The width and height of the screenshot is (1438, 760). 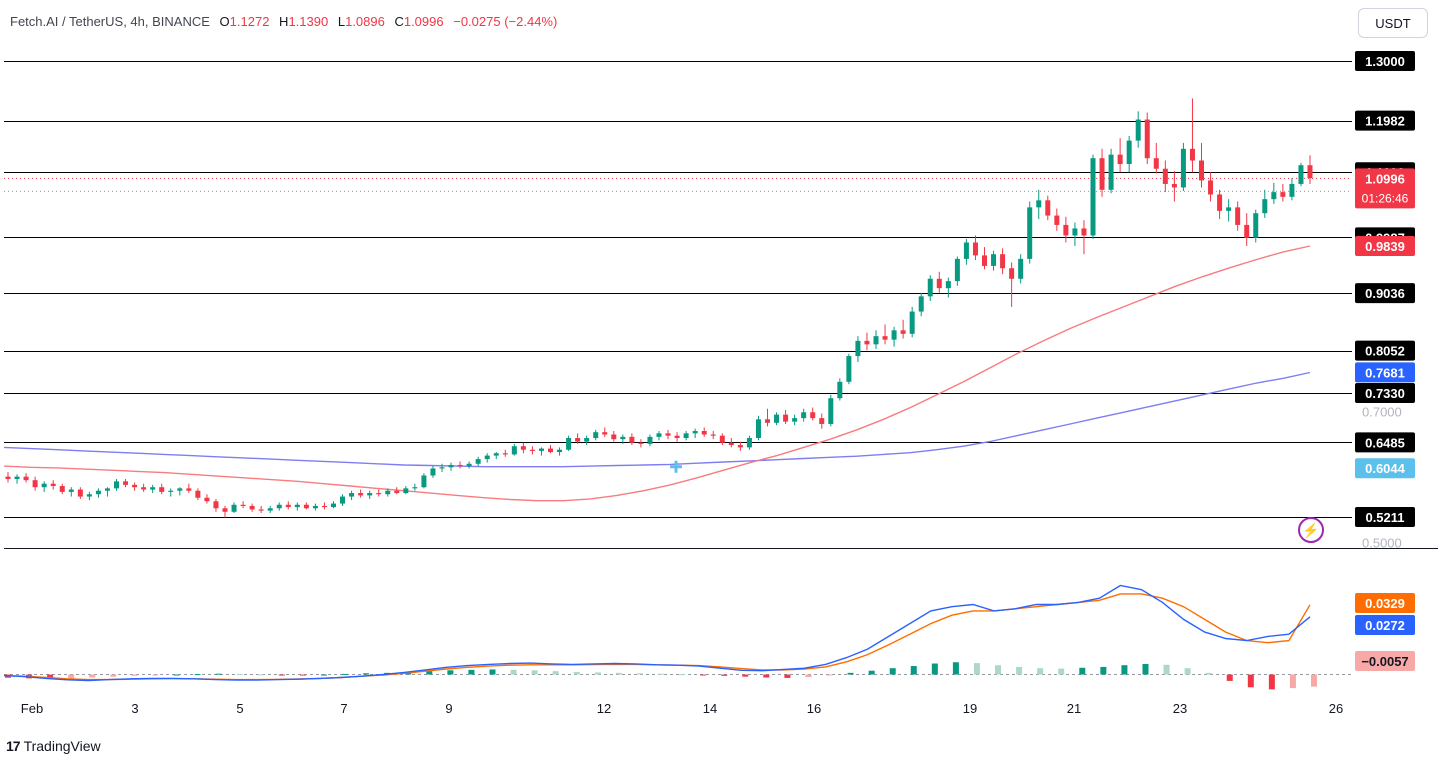 What do you see at coordinates (13, 746) in the screenshot?
I see `tradingview-logo-icon: 17` at bounding box center [13, 746].